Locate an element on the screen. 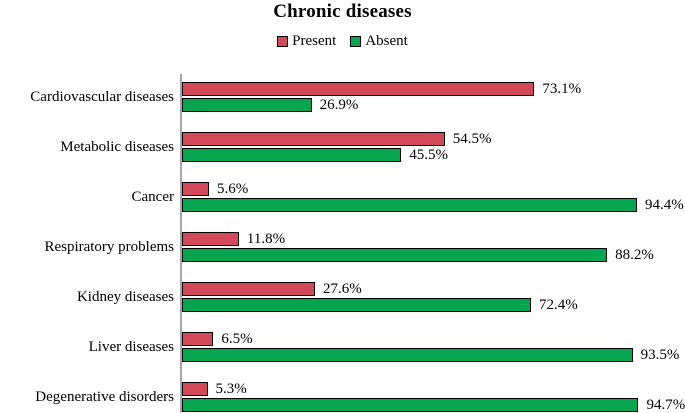  value-label-present: 54.5% is located at coordinates (472, 139).